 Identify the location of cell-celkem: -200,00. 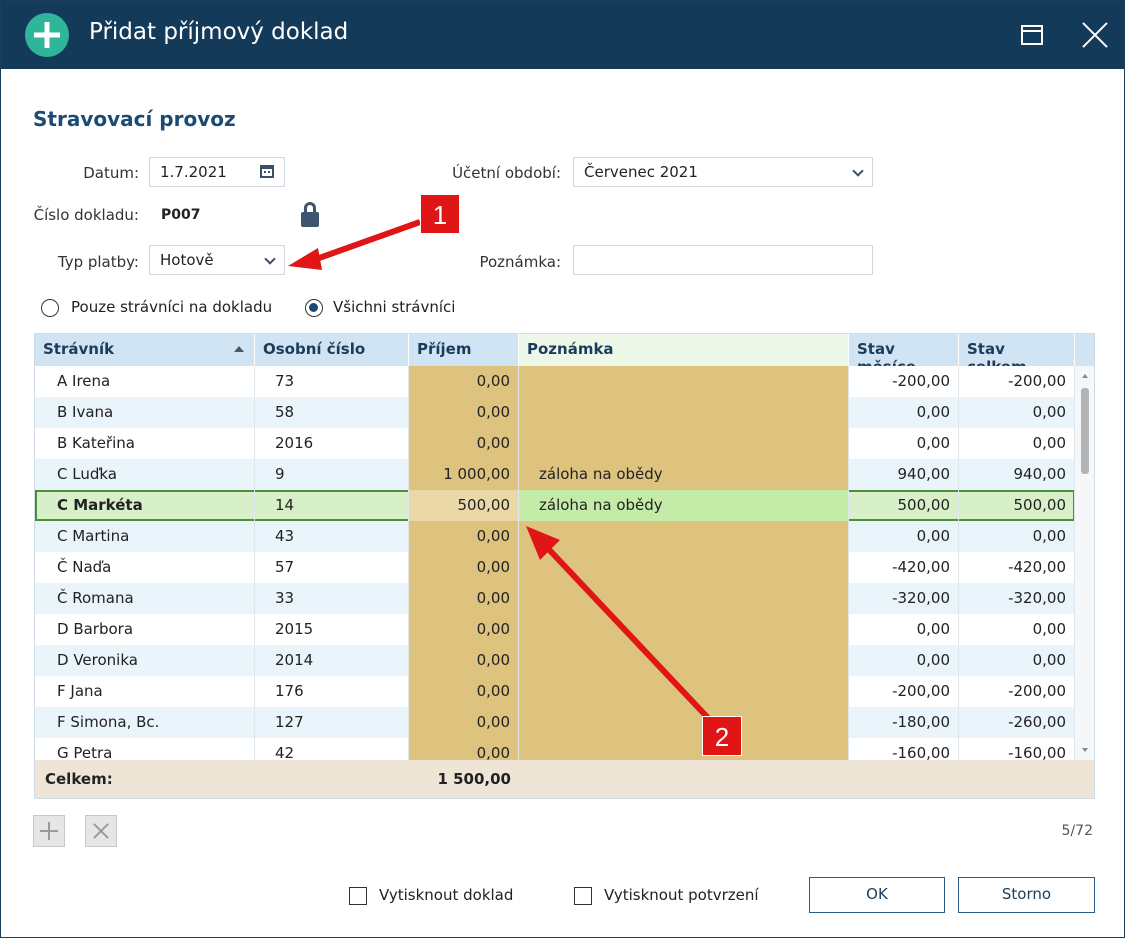
(1017, 381).